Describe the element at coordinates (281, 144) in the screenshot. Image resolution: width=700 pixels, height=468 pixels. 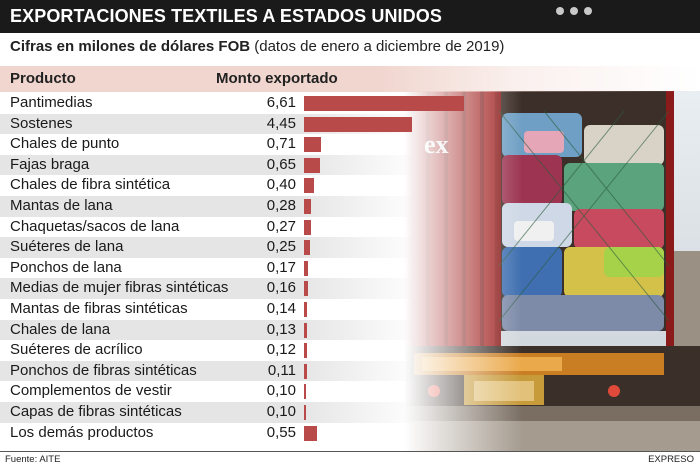
I see `value-label: 0,71` at that location.